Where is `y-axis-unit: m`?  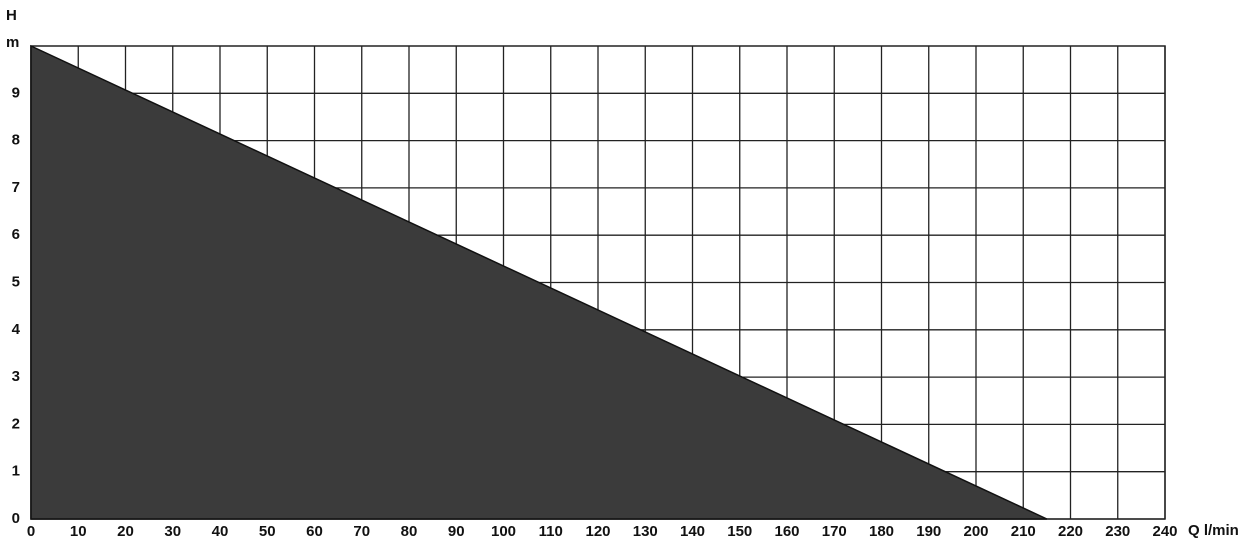 y-axis-unit: m is located at coordinates (12, 42).